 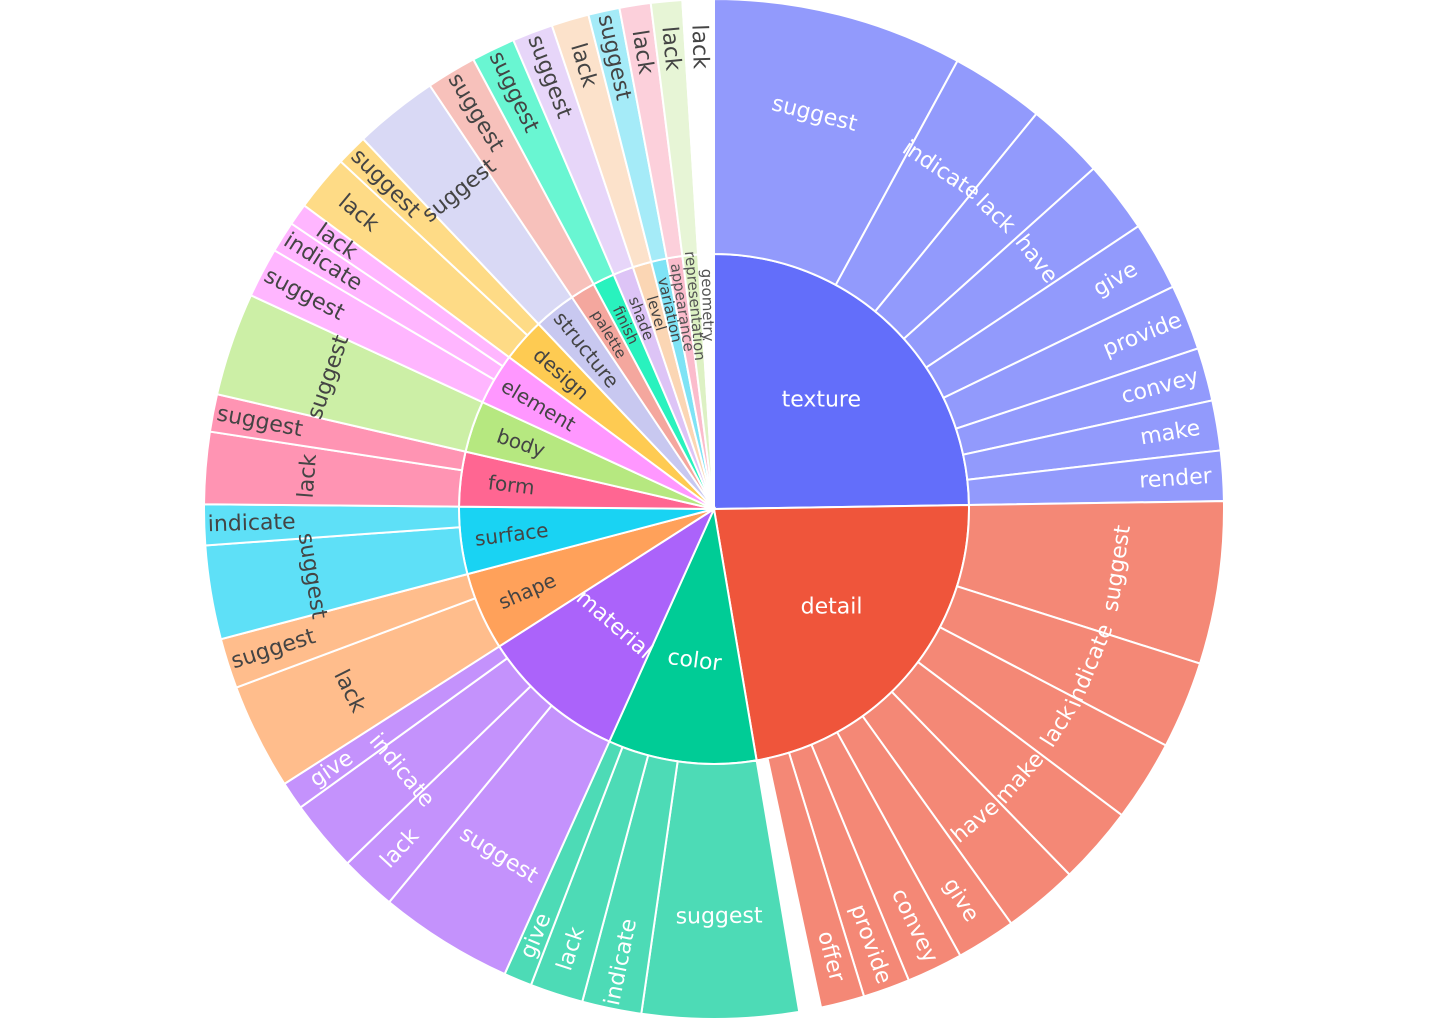 I want to click on sector-detail-offer, so click(x=816, y=880).